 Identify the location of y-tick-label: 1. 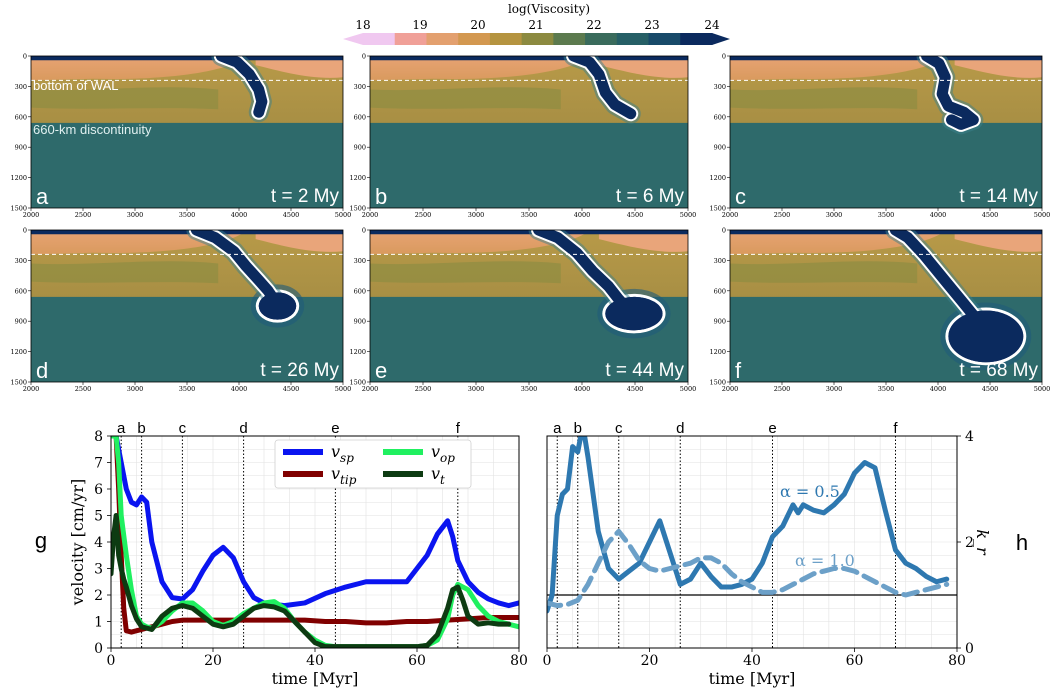
(98, 623).